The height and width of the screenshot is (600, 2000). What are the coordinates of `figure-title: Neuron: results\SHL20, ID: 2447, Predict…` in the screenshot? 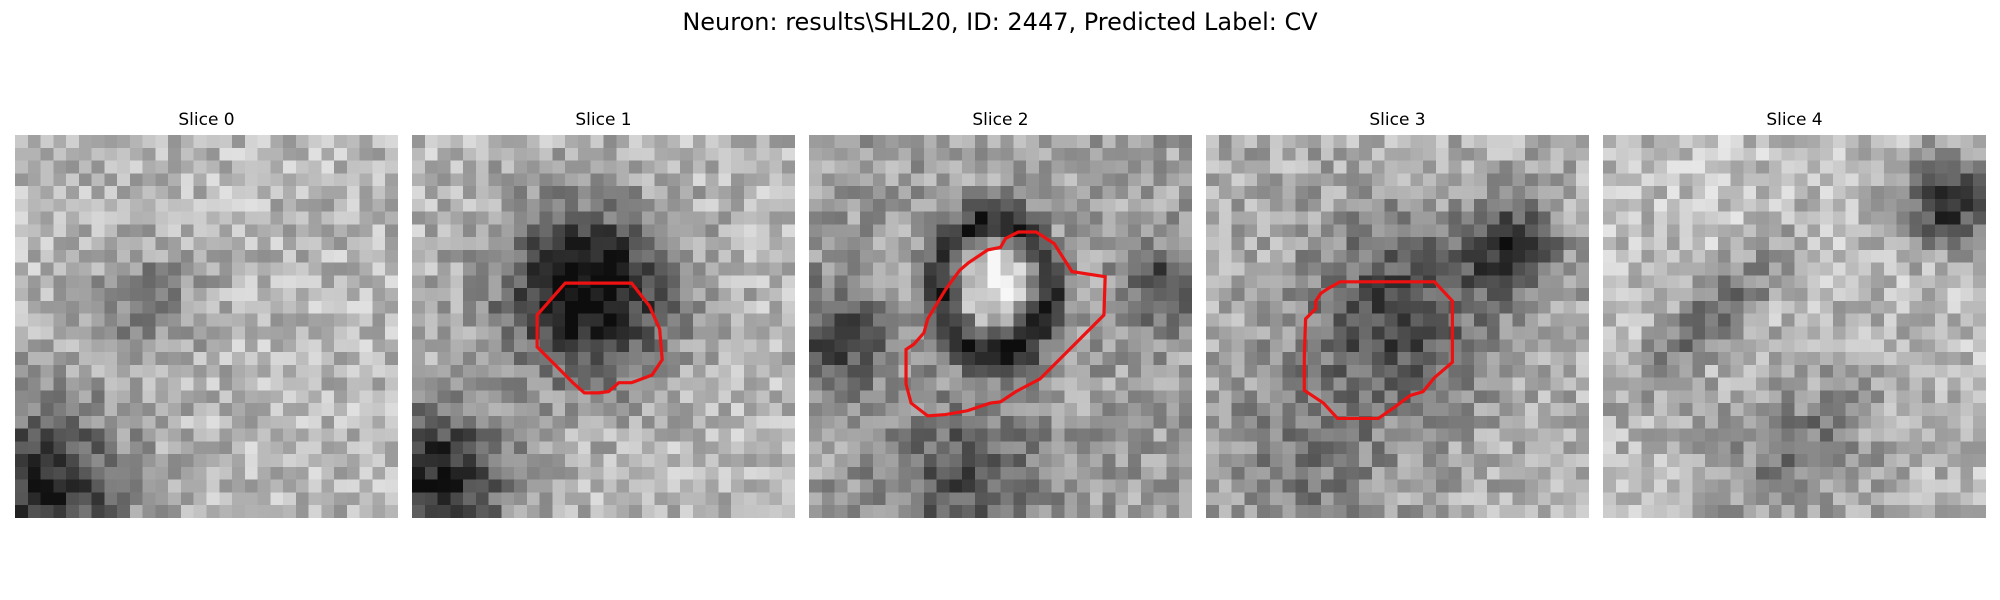 It's located at (1000, 22).